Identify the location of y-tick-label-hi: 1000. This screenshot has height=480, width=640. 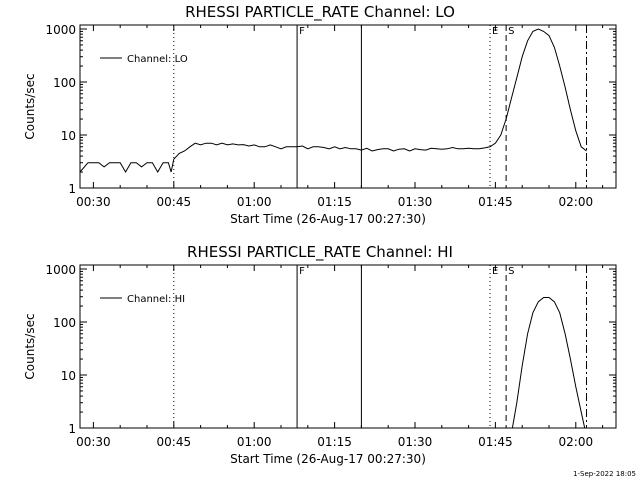
(60, 270).